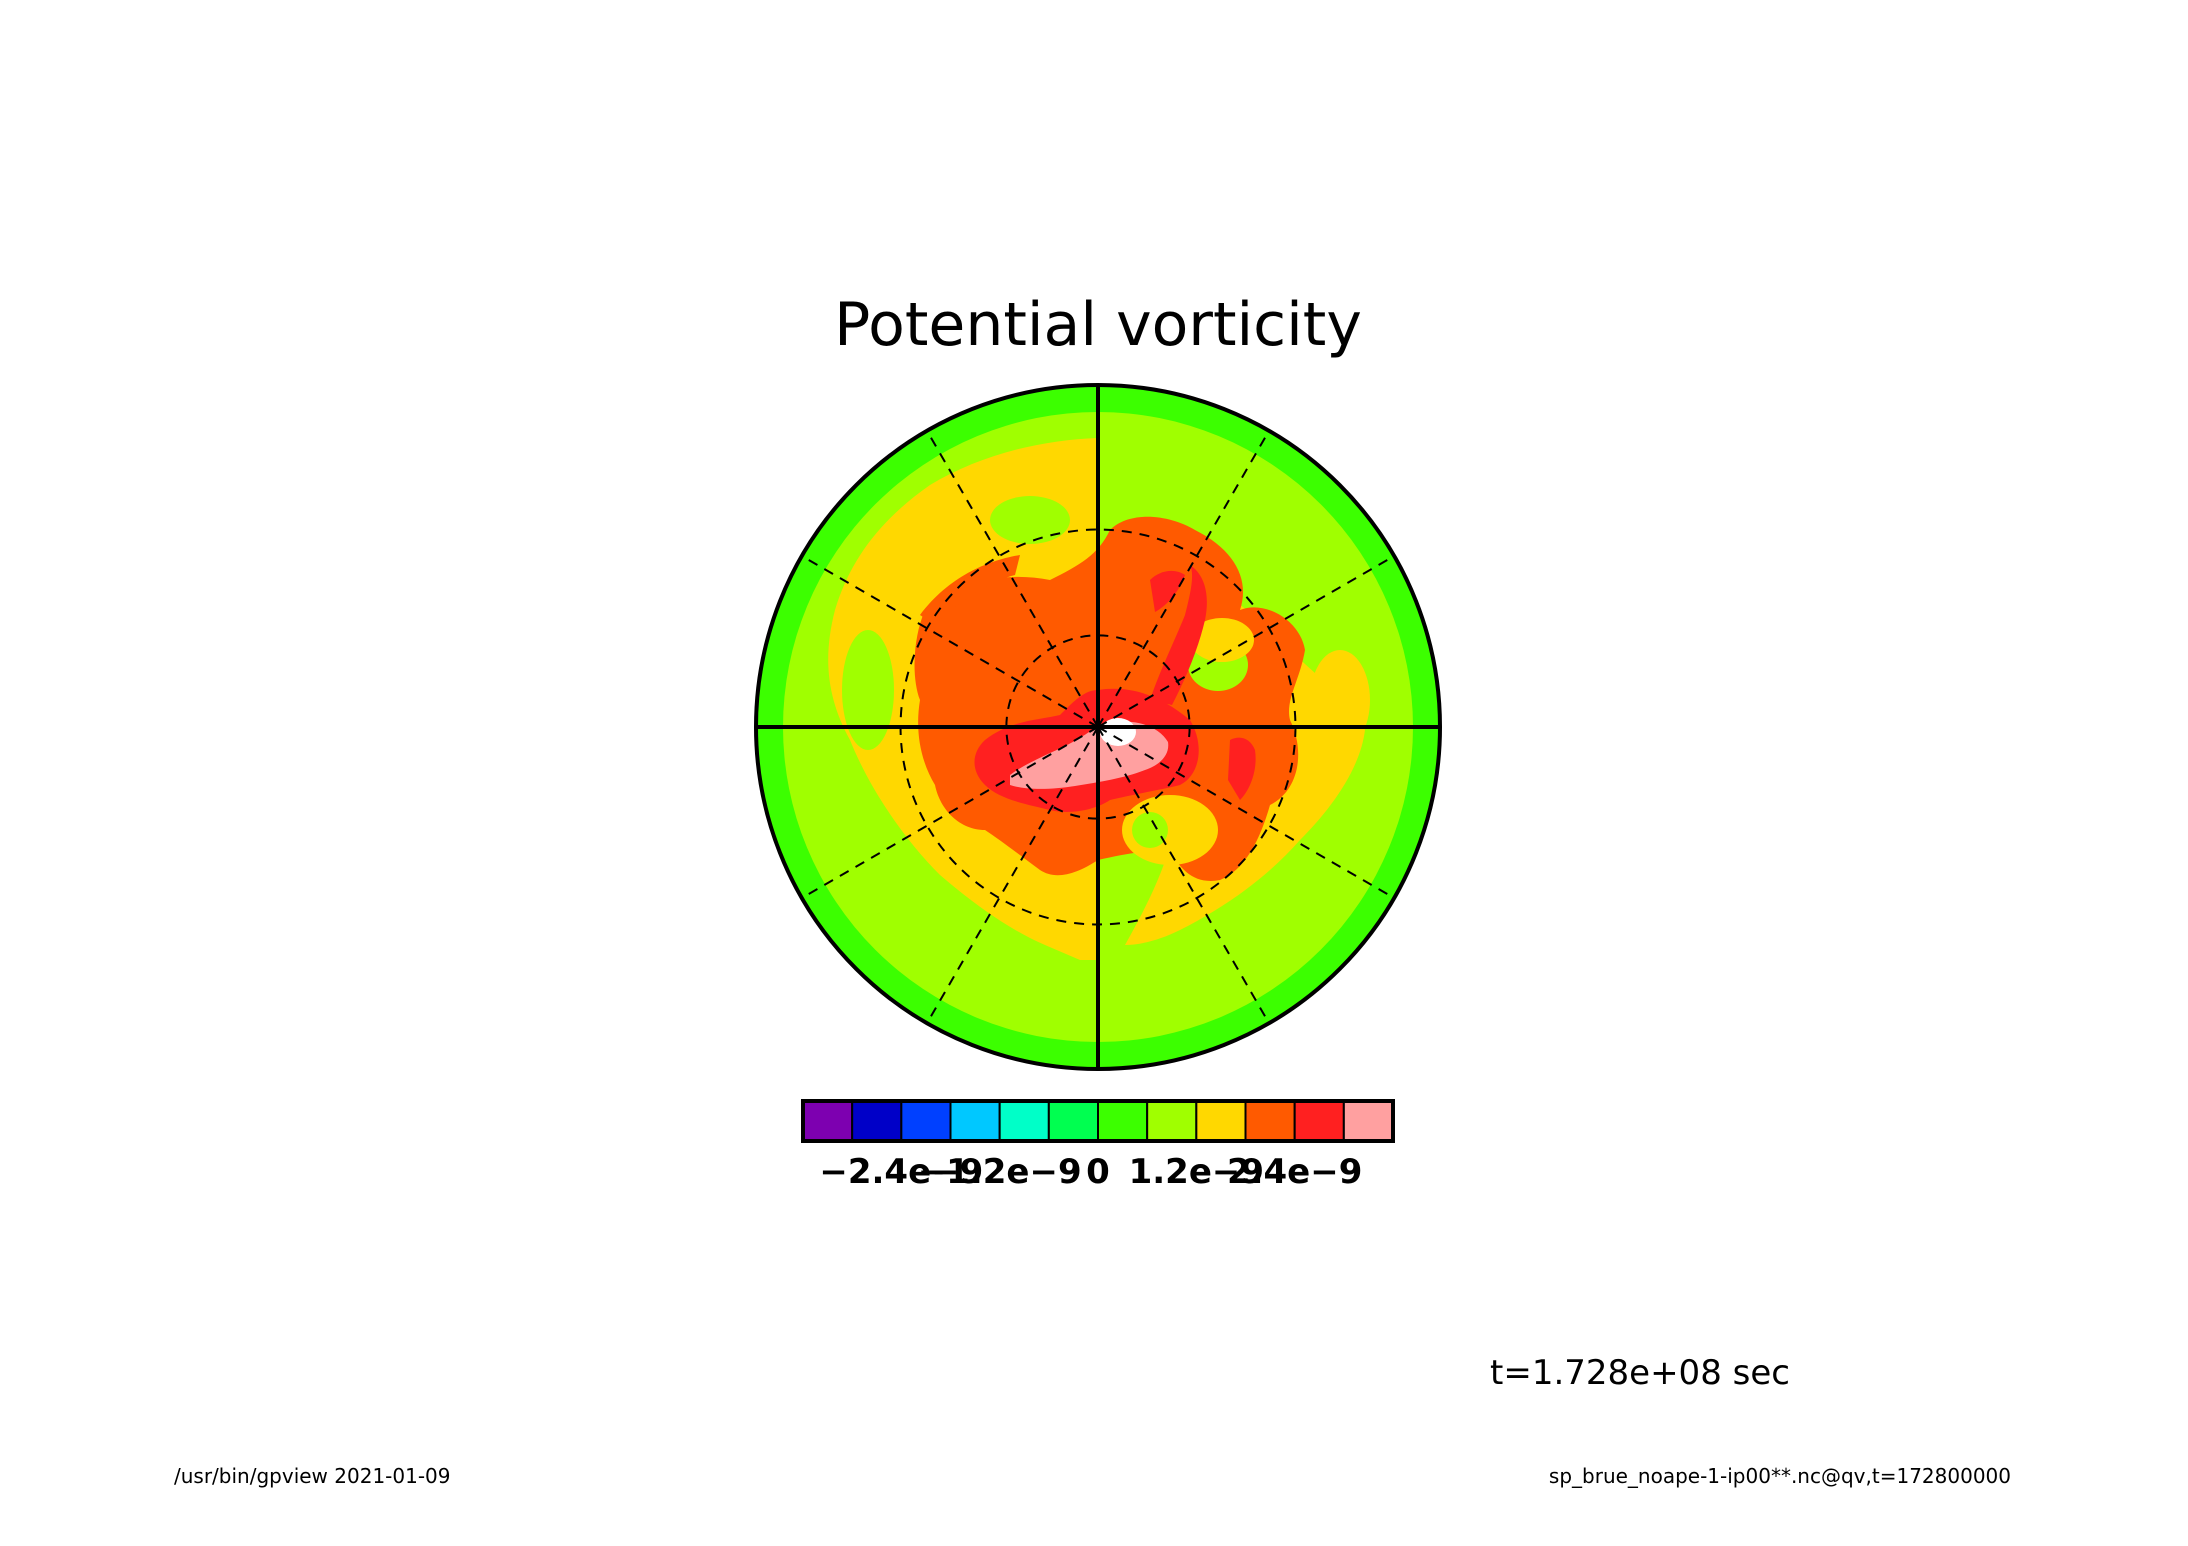 The height and width of the screenshot is (1546, 2188). I want to click on pv-region-green-south-cell, so click(1150, 830).